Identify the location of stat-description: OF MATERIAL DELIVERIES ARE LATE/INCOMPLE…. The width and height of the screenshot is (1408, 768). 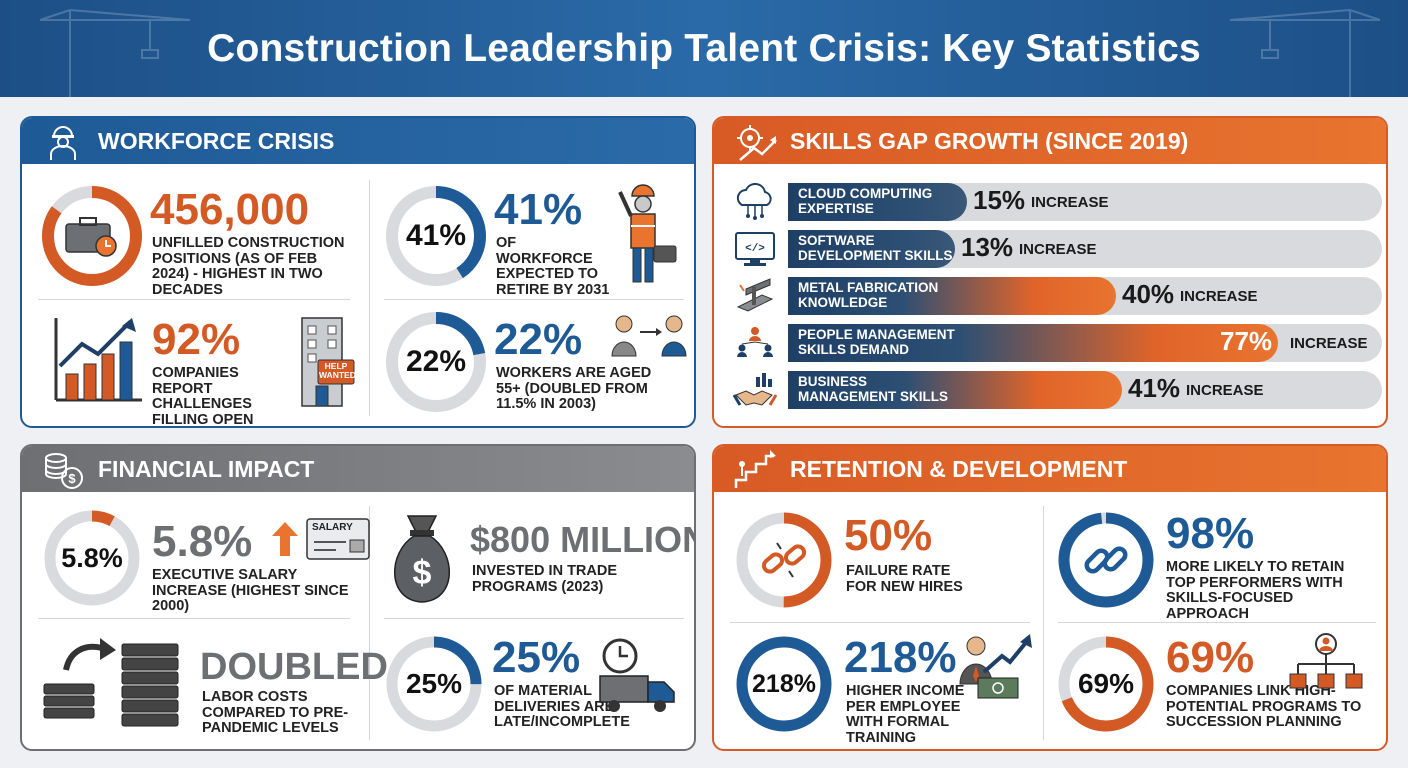
(562, 707).